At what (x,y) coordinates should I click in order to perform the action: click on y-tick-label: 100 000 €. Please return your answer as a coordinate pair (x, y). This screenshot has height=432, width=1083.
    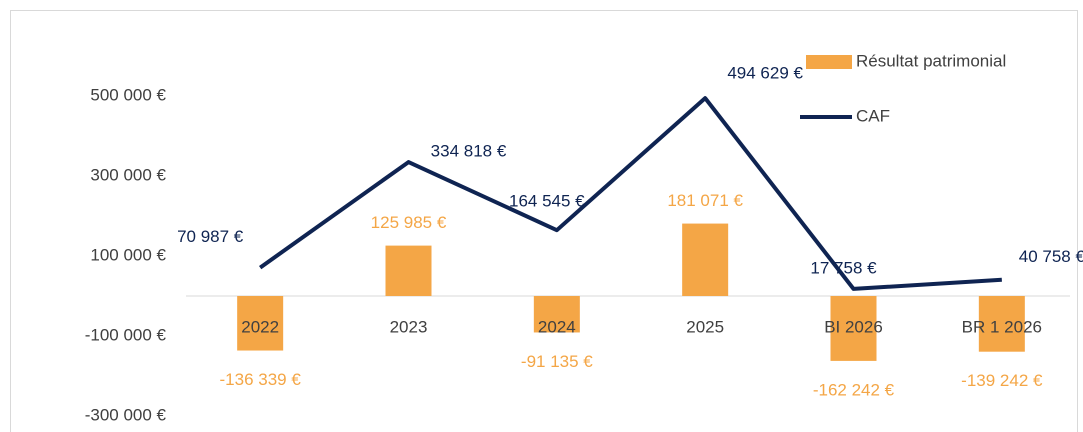
    Looking at the image, I should click on (128, 254).